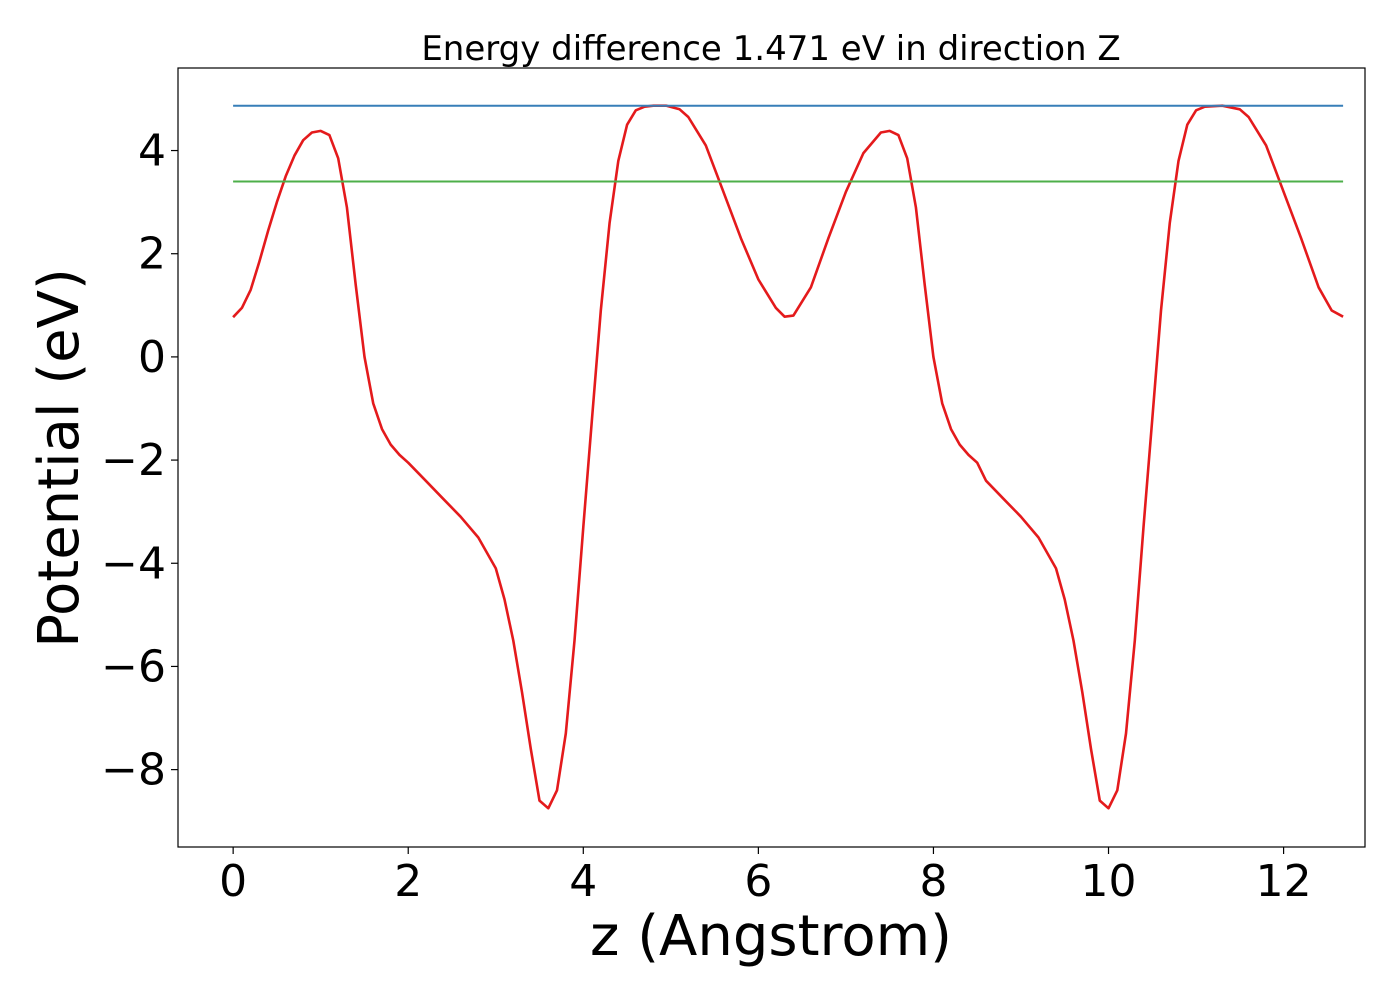 The height and width of the screenshot is (1000, 1400). I want to click on y-tick-label: 2, so click(152, 254).